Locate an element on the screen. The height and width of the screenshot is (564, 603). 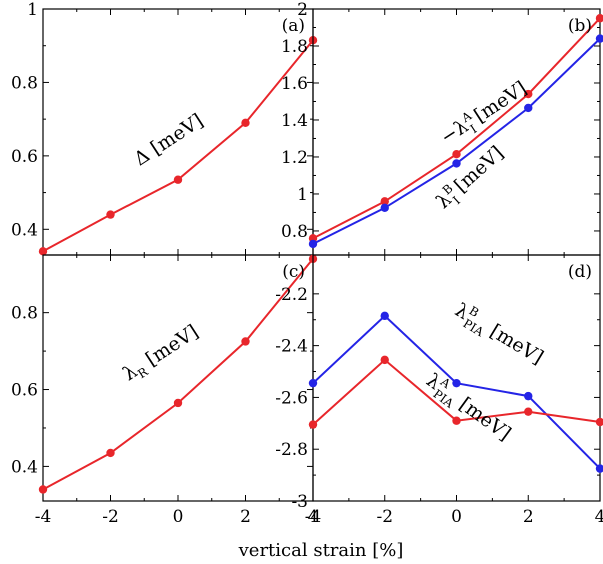
panel-label: (d) is located at coordinates (580, 272).